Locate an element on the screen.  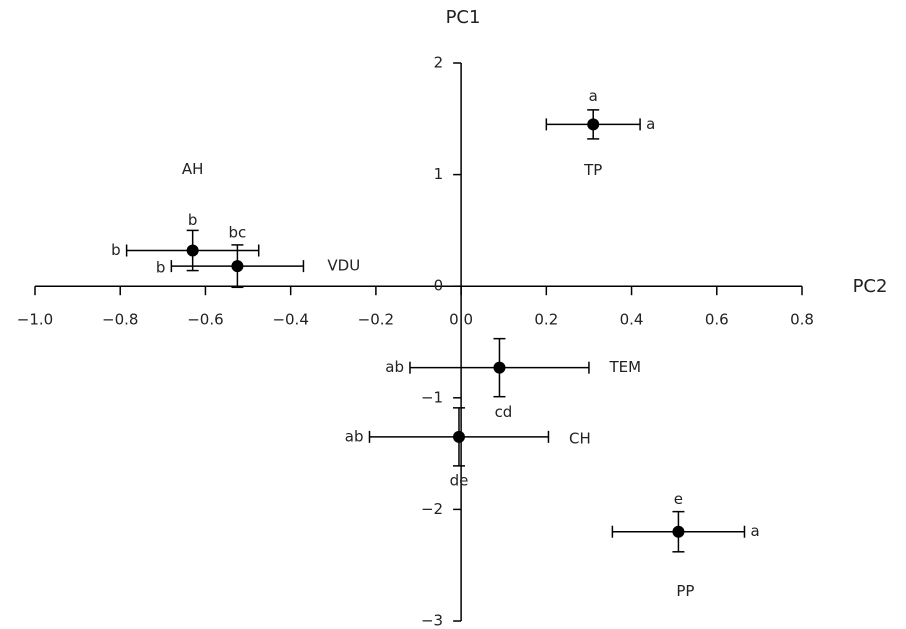
y-letter: e is located at coordinates (678, 499).